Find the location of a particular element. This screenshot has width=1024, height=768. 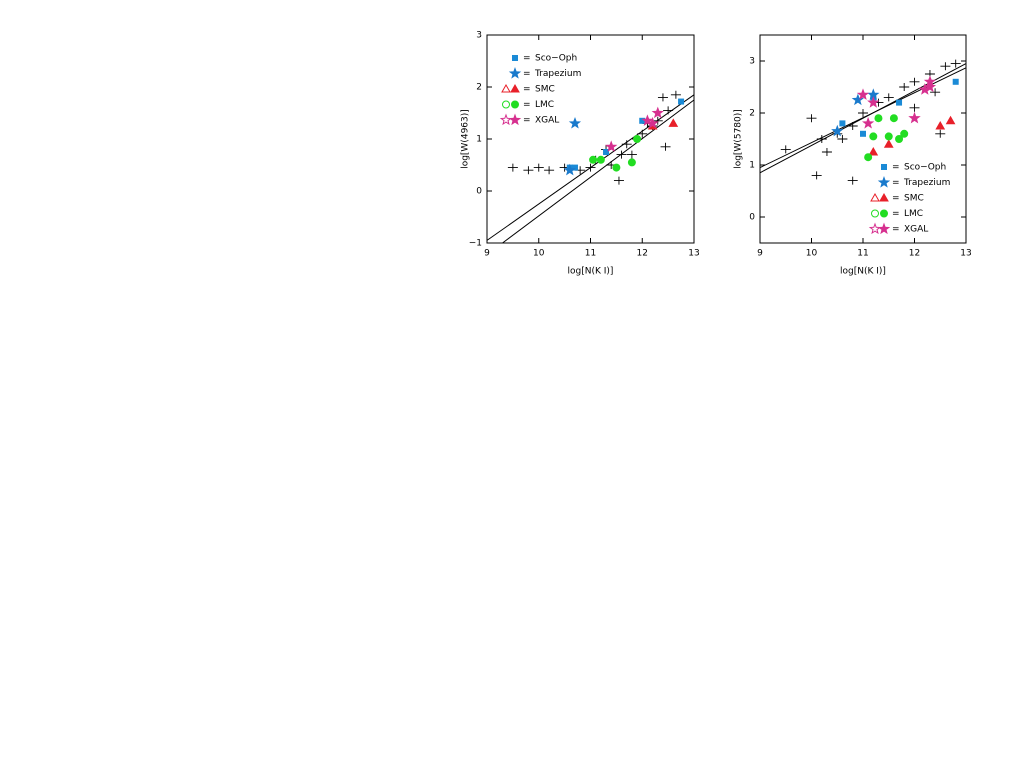

x-tick-label: 13 is located at coordinates (965, 254).